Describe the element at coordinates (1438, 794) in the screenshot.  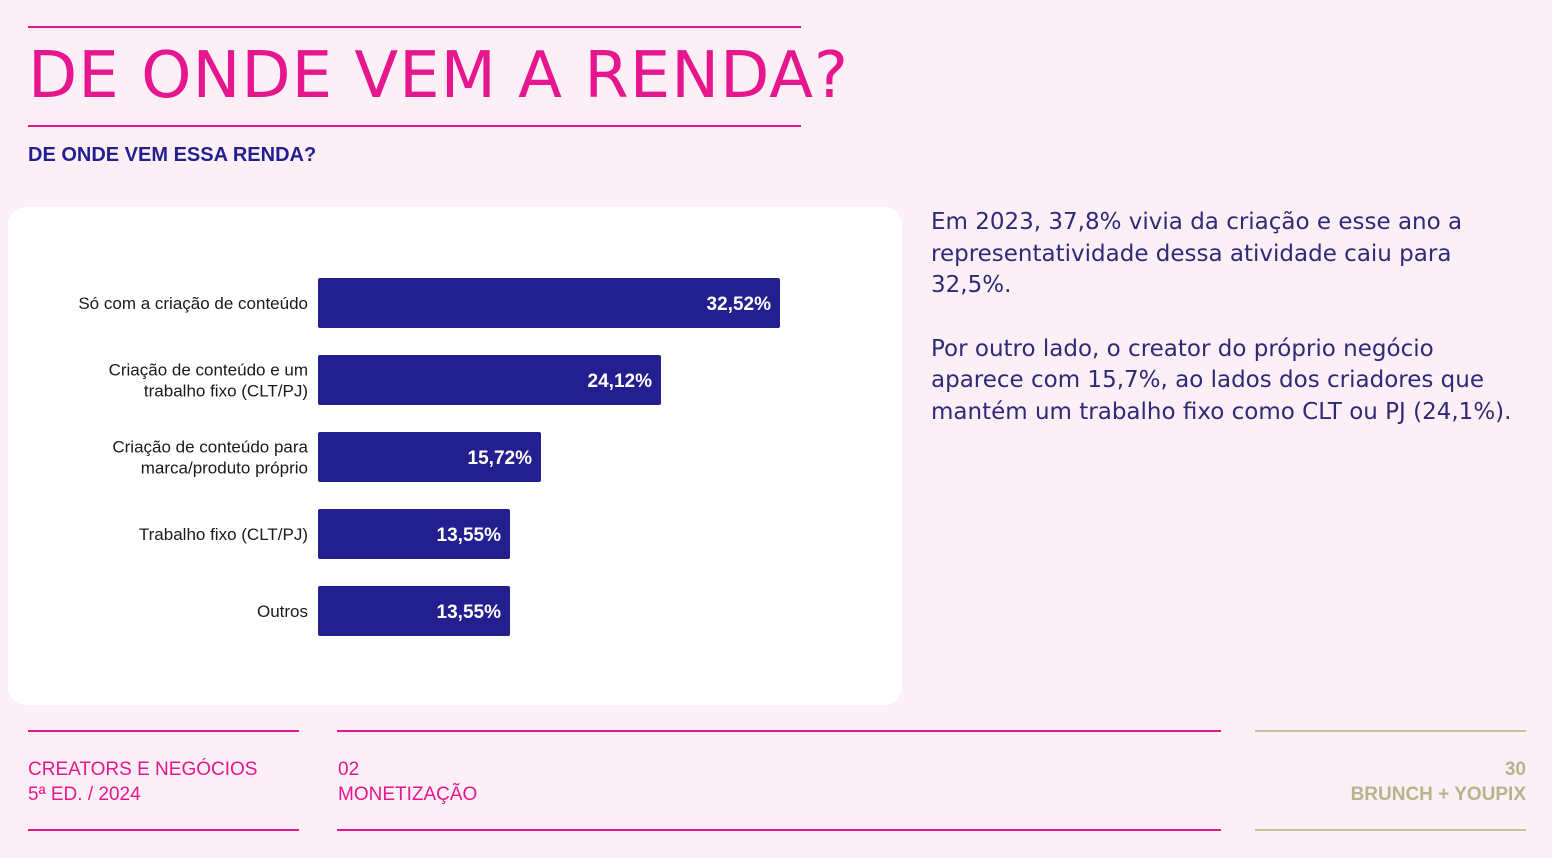
I see `brand-name: BRUNCH + YOUPIX` at that location.